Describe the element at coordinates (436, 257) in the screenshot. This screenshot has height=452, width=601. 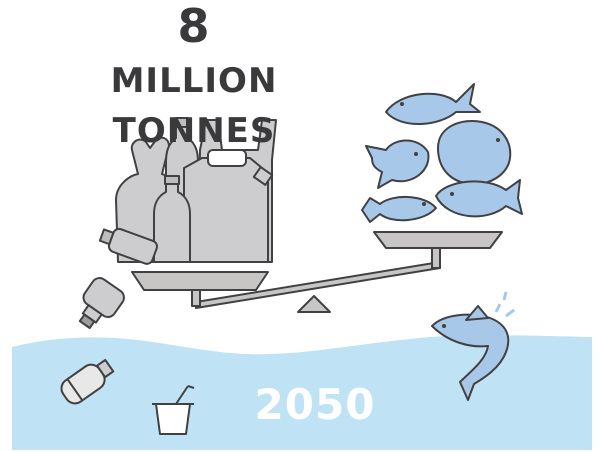
I see `right-pan-support` at that location.